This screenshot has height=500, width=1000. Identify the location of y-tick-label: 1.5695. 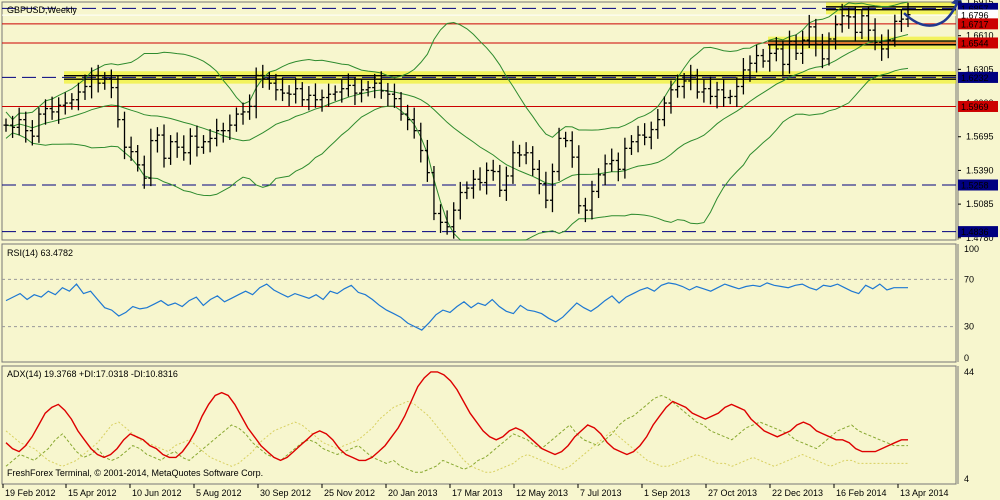
(980, 137).